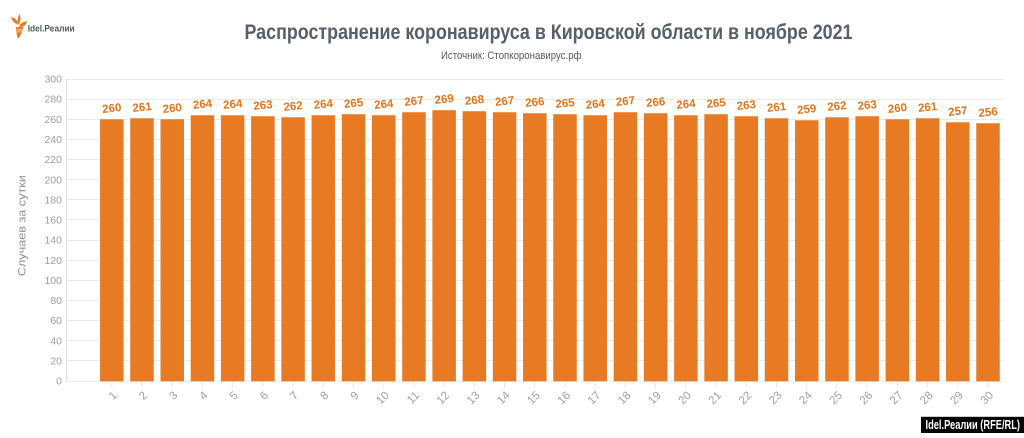 Image resolution: width=1024 pixels, height=438 pixels. Describe the element at coordinates (988, 113) in the screenshot. I see `svg-text: 256` at that location.